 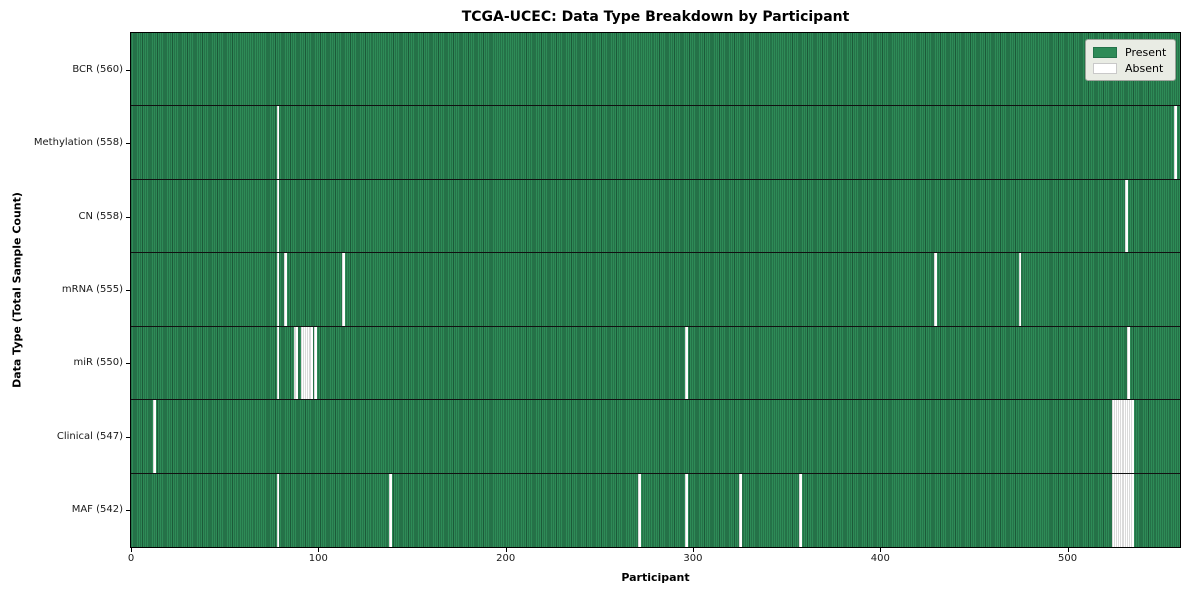 I want to click on y-tick-label: mRNA (555), so click(x=92, y=289).